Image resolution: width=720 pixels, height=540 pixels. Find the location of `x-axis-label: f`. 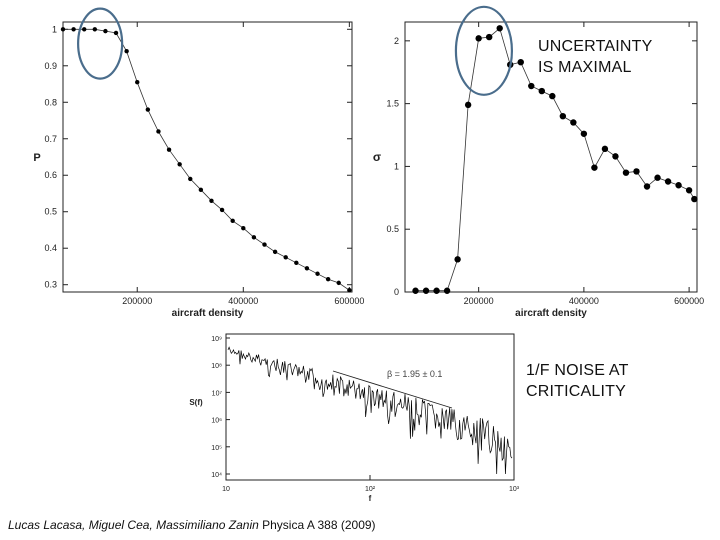

x-axis-label: f is located at coordinates (370, 498).